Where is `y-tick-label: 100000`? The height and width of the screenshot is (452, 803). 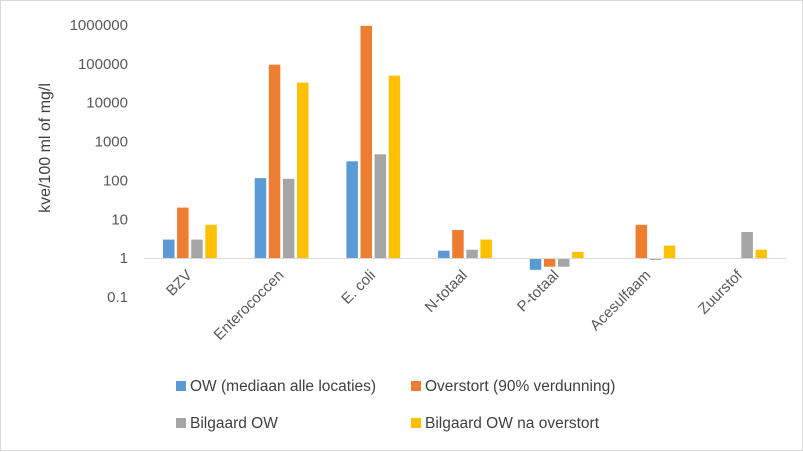
y-tick-label: 100000 is located at coordinates (103, 64).